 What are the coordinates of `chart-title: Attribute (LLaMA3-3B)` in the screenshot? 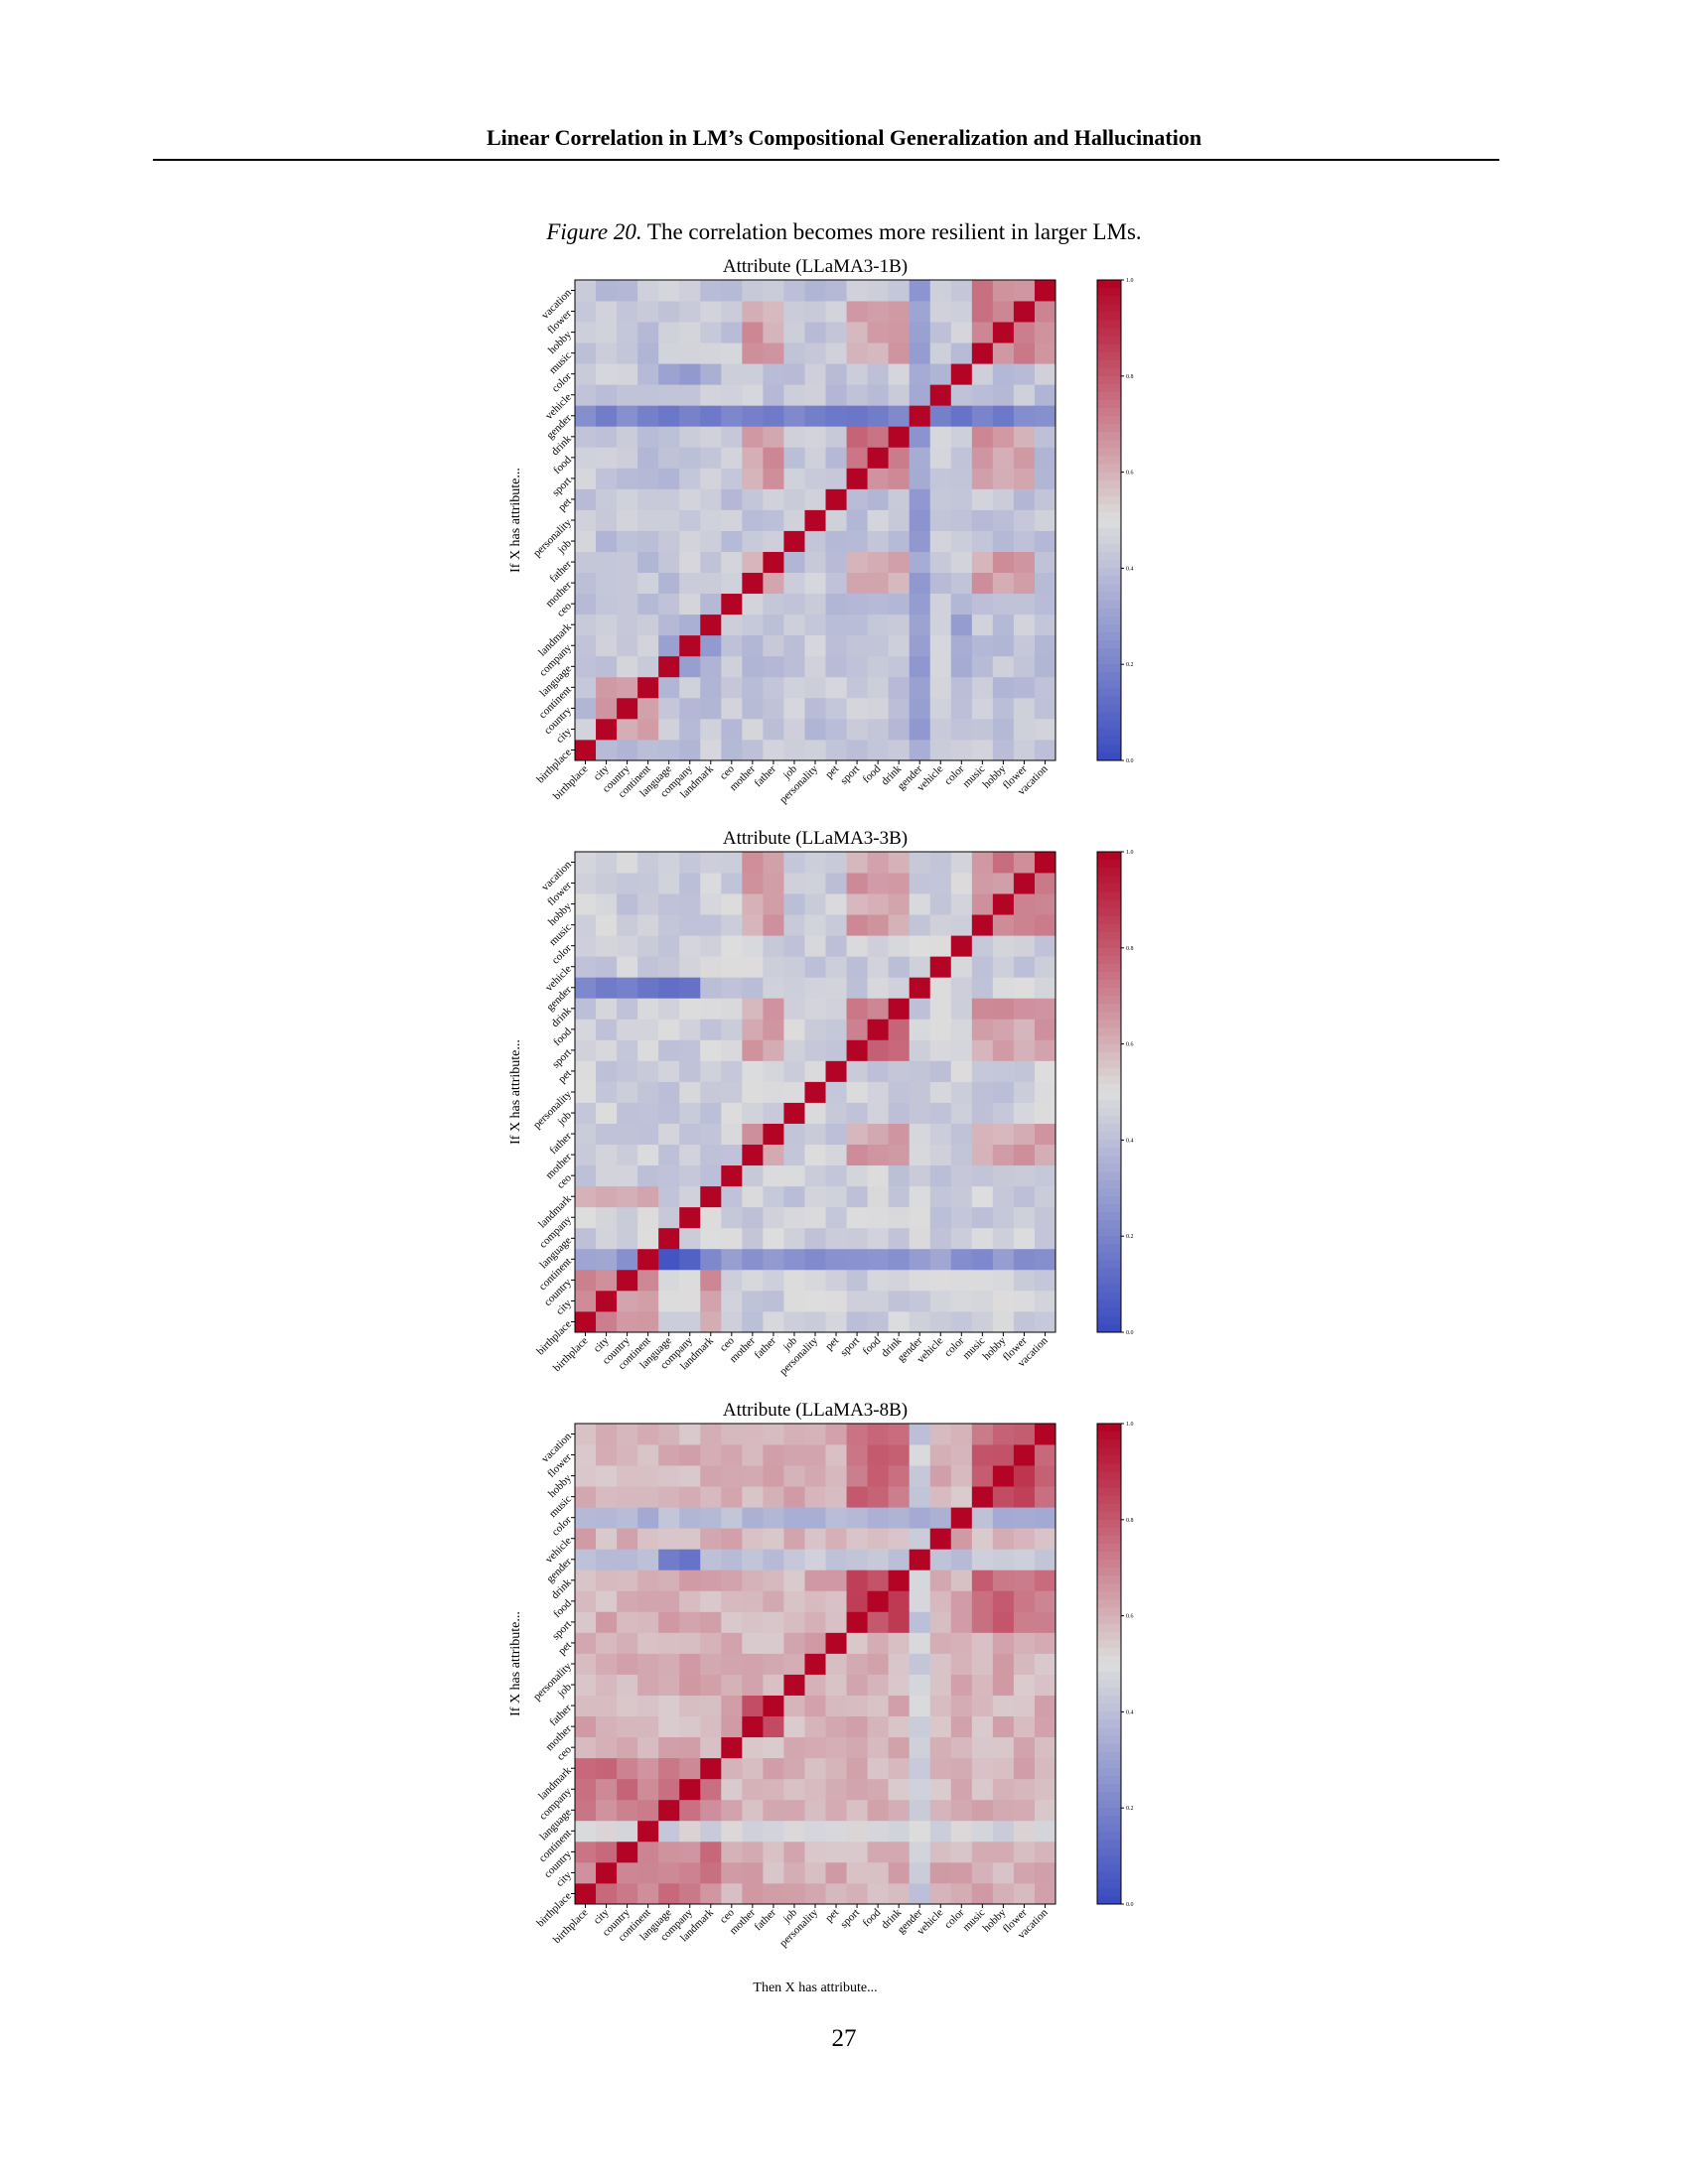 It's located at (815, 838).